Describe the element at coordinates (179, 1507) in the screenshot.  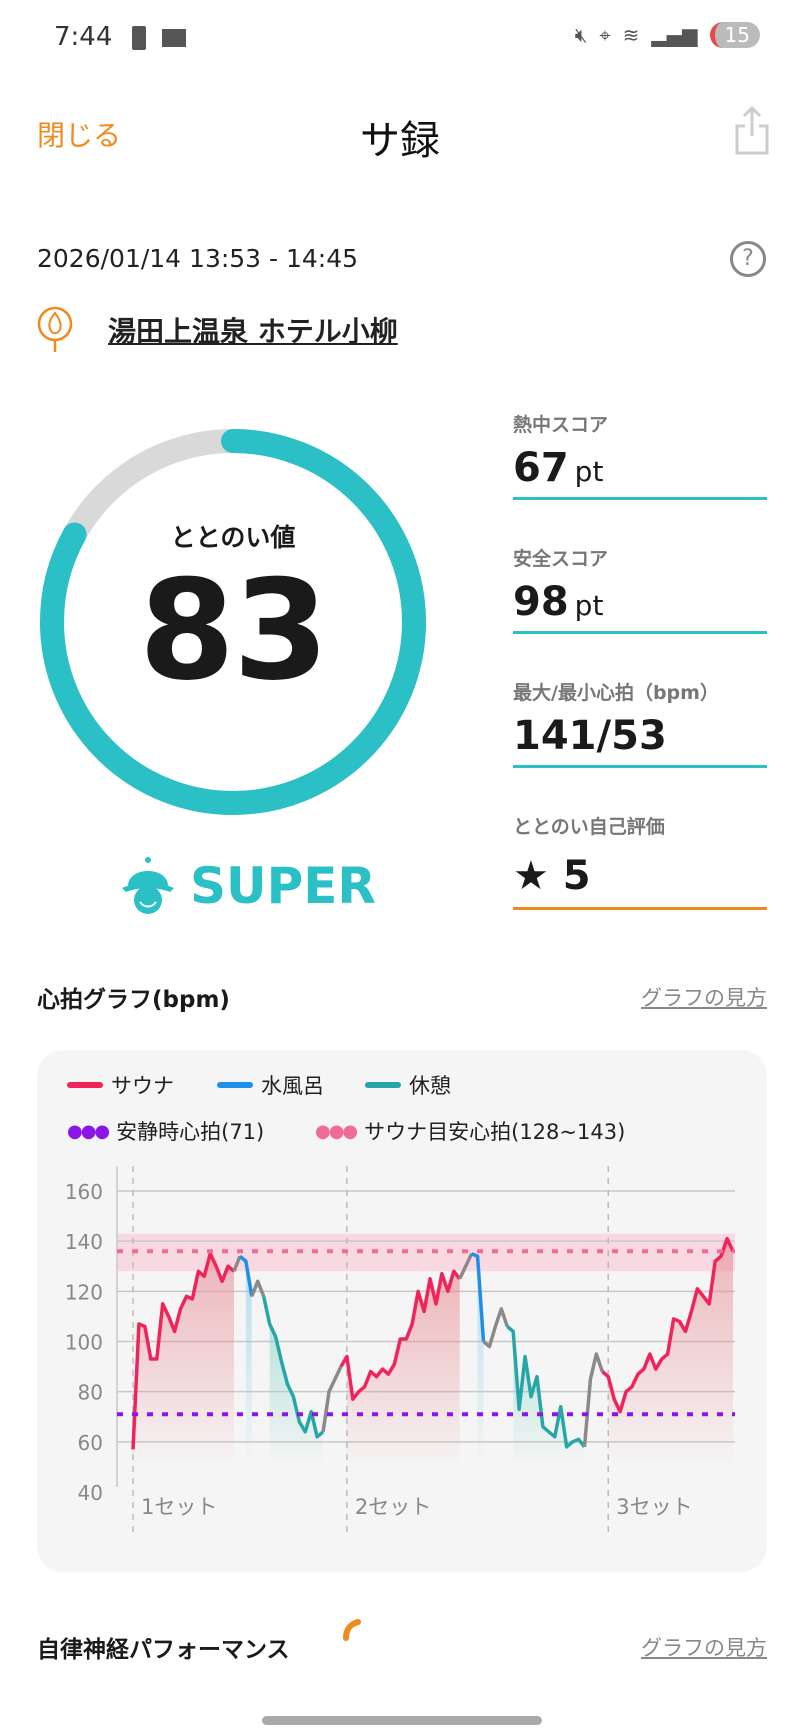
I see `set-label: 1セット` at that location.